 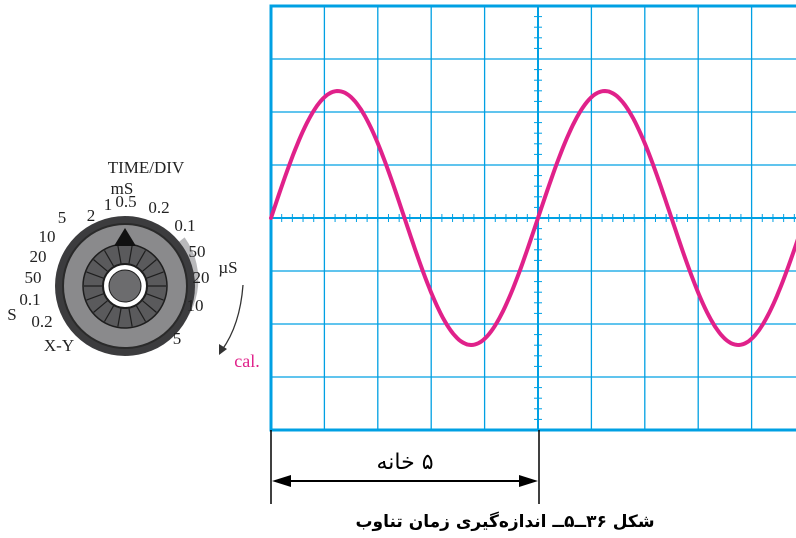 I want to click on period-measurement: ۵ خانه, so click(x=405, y=467).